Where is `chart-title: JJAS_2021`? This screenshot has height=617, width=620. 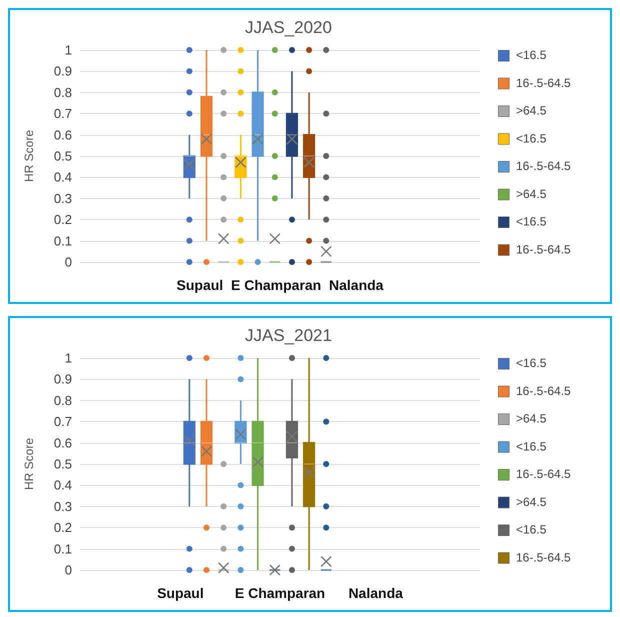
chart-title: JJAS_2021 is located at coordinates (288, 335).